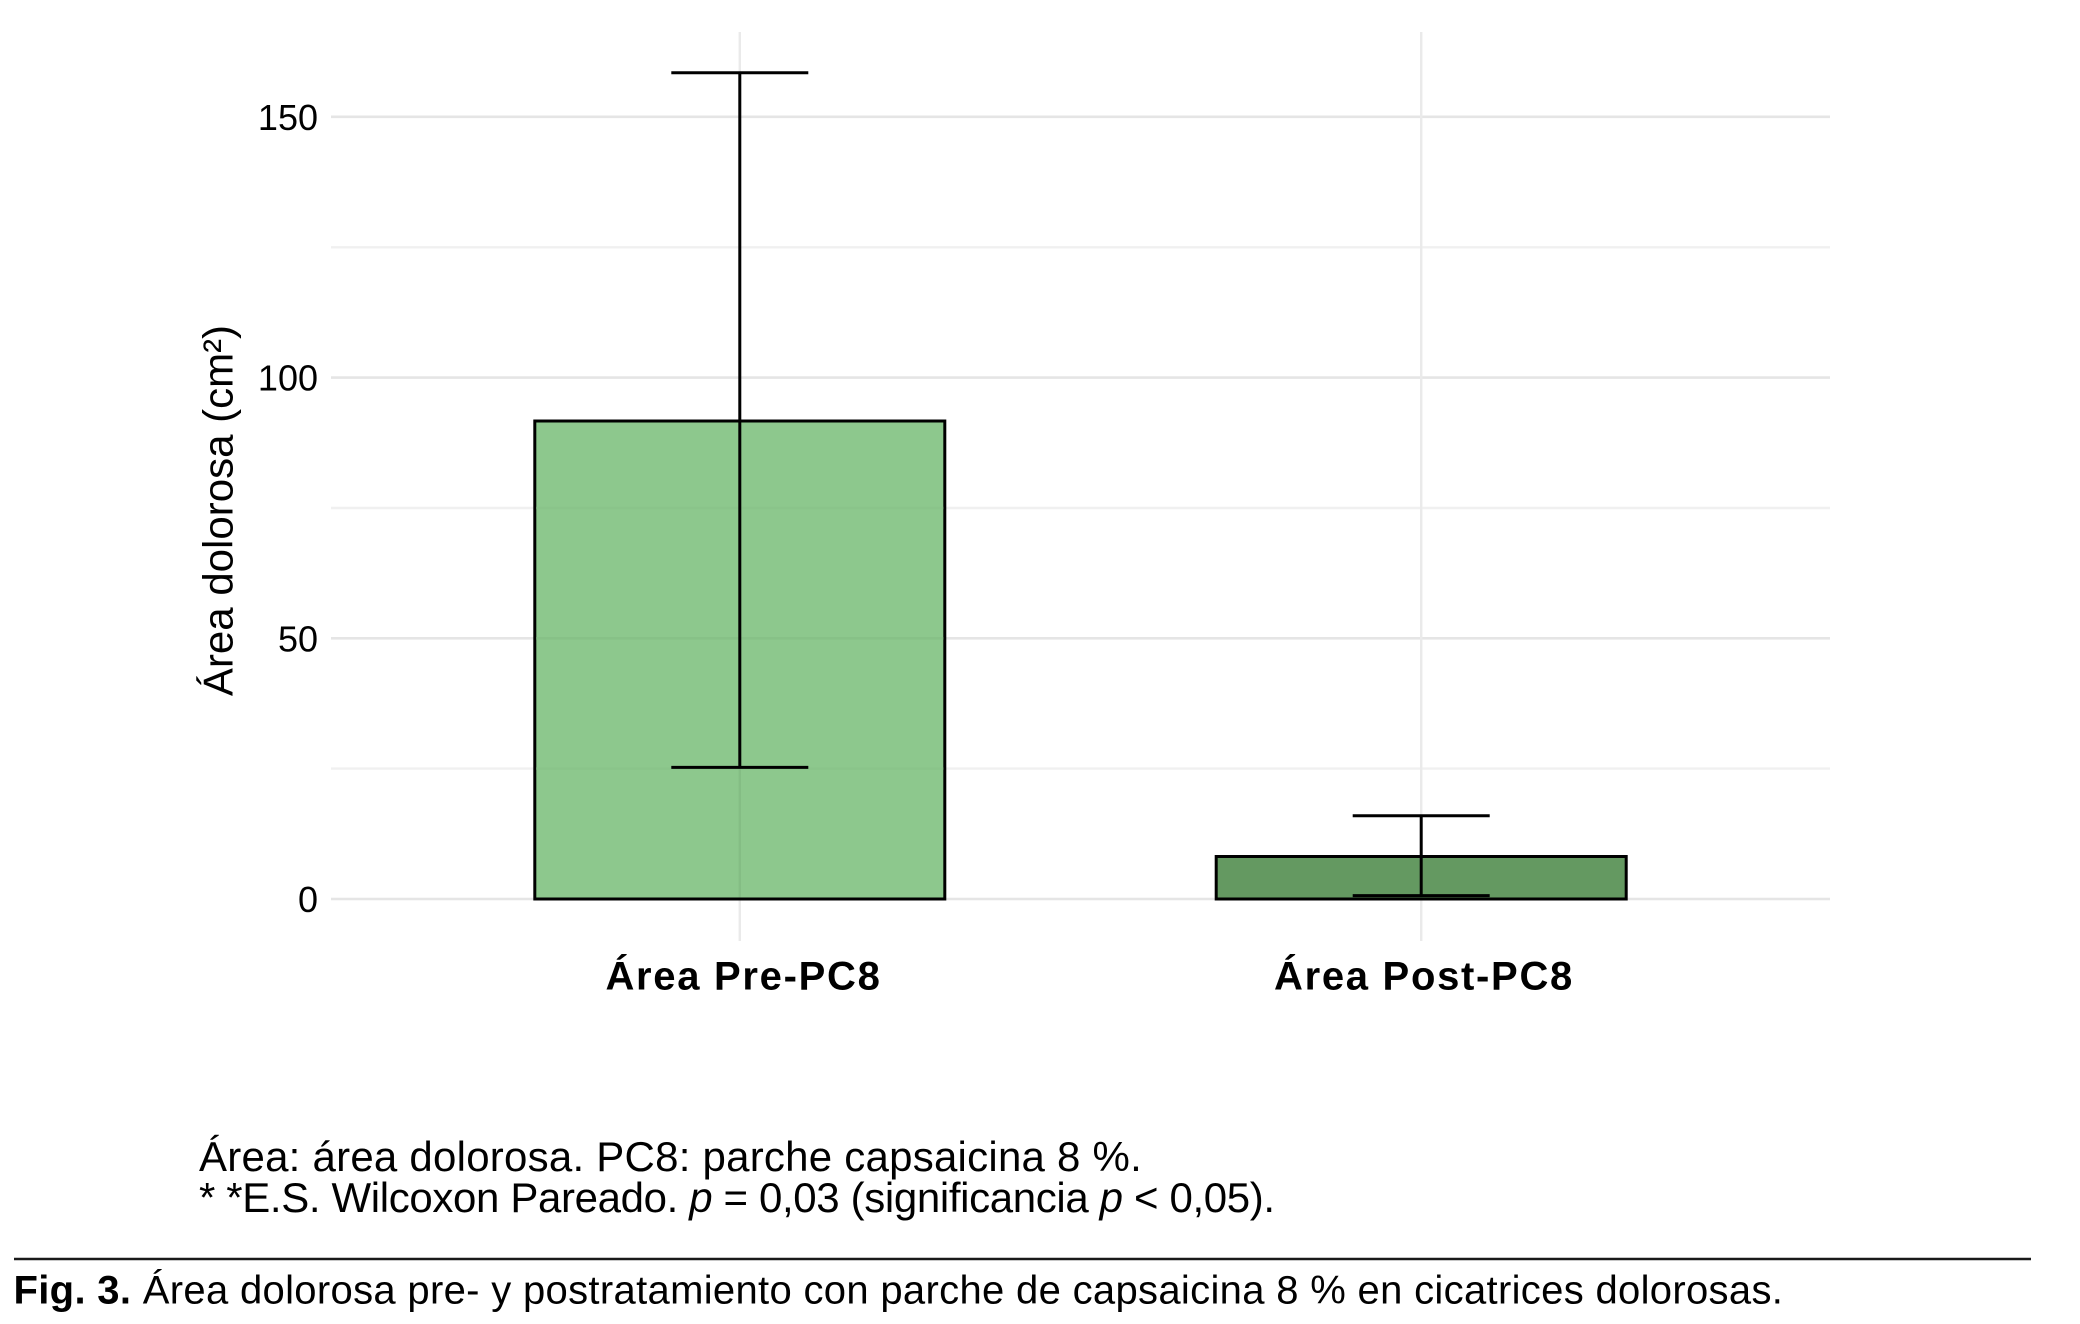 This screenshot has width=2080, height=1324. Describe the element at coordinates (288, 117) in the screenshot. I see `svg-text: 150` at that location.